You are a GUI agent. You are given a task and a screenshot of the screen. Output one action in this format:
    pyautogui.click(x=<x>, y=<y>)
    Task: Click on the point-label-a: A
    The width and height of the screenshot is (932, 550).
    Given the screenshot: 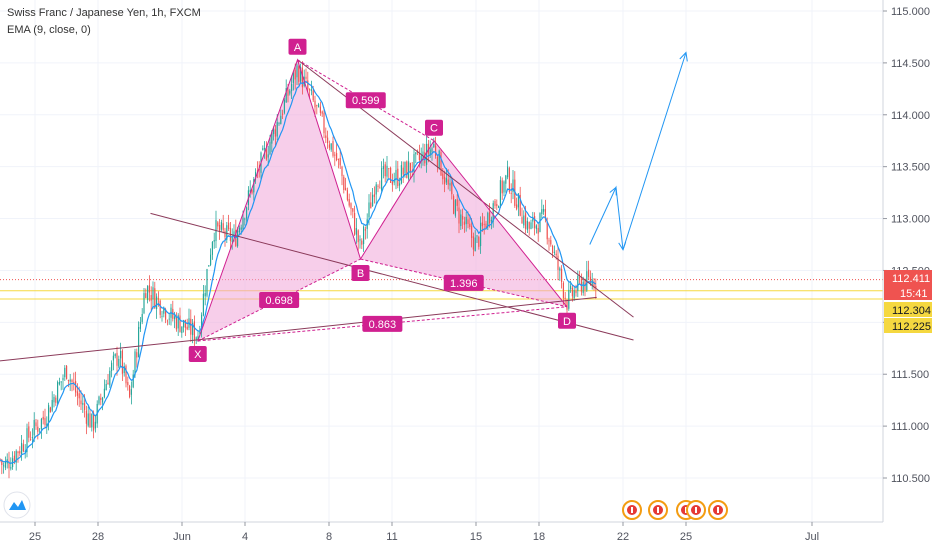 What is the action you would take?
    pyautogui.click(x=297, y=46)
    